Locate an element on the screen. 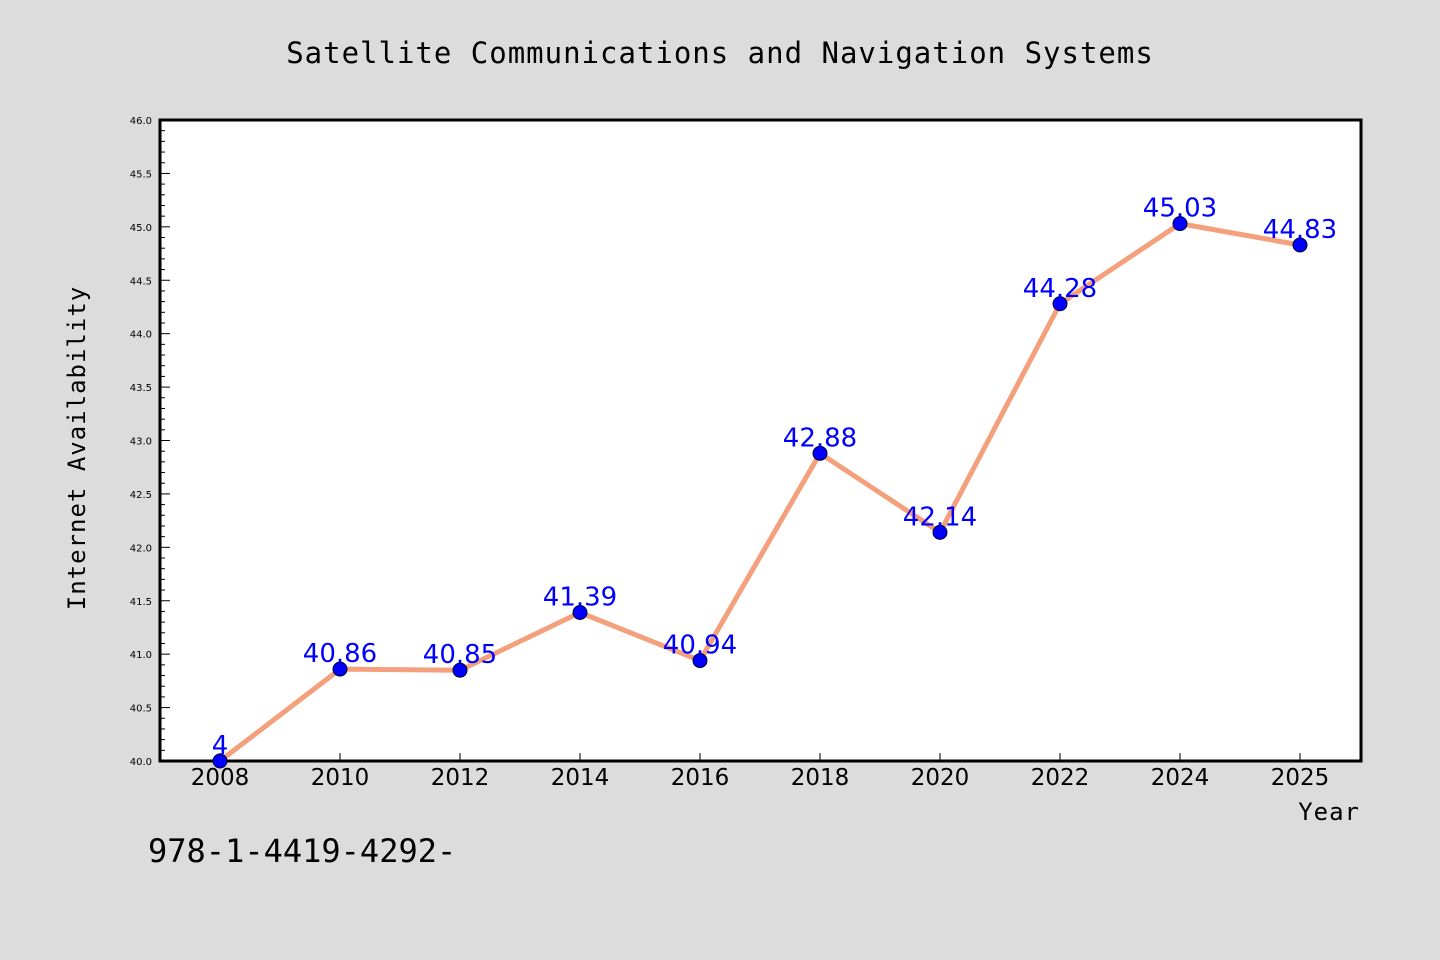 The height and width of the screenshot is (960, 1440). x-tick-label-7: 2022 is located at coordinates (1060, 778).